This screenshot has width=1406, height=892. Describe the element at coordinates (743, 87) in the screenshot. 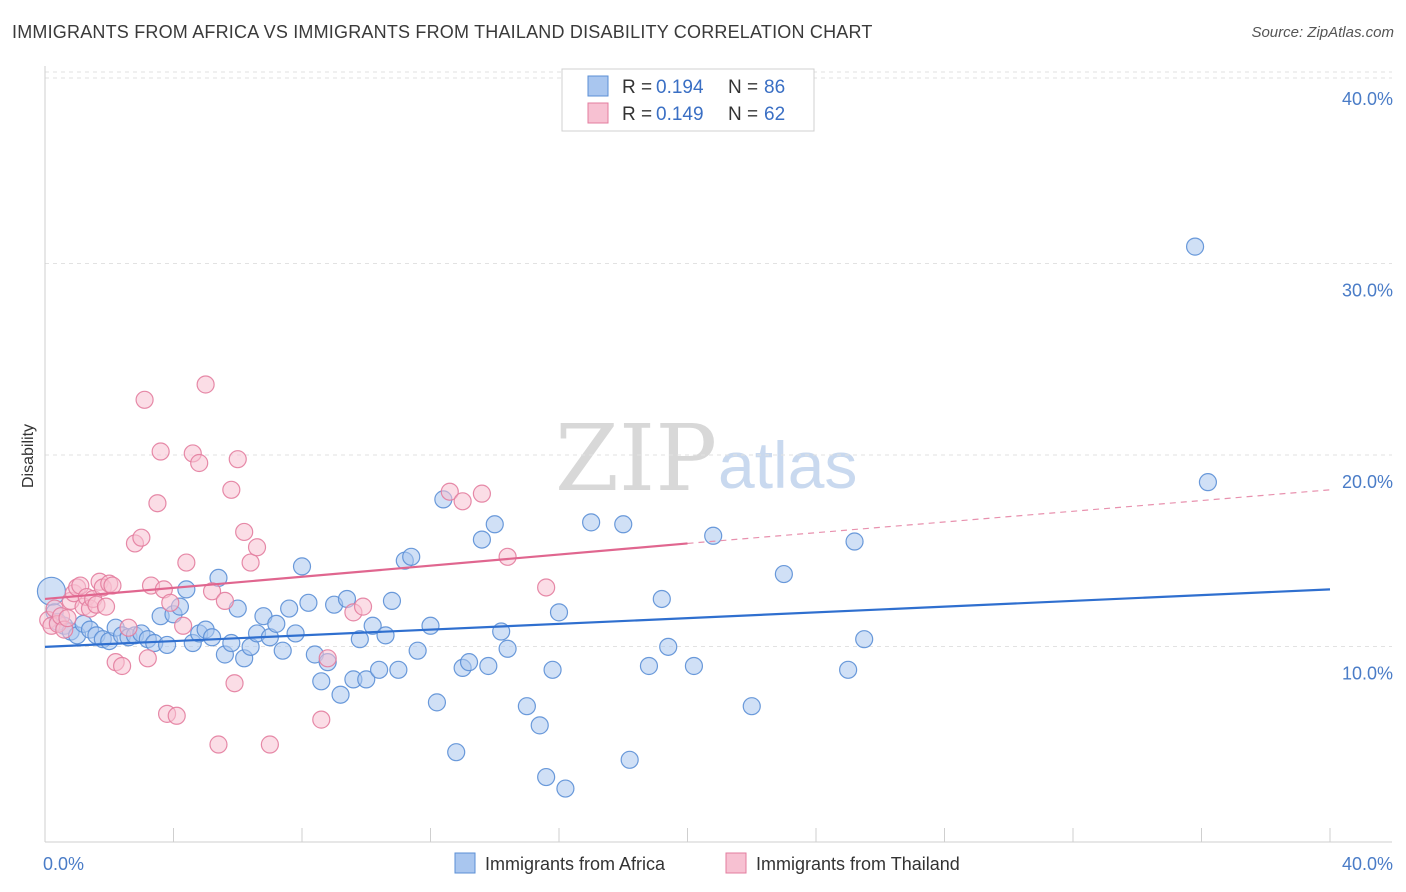

I see `legend-n-label-africa: N =` at that location.